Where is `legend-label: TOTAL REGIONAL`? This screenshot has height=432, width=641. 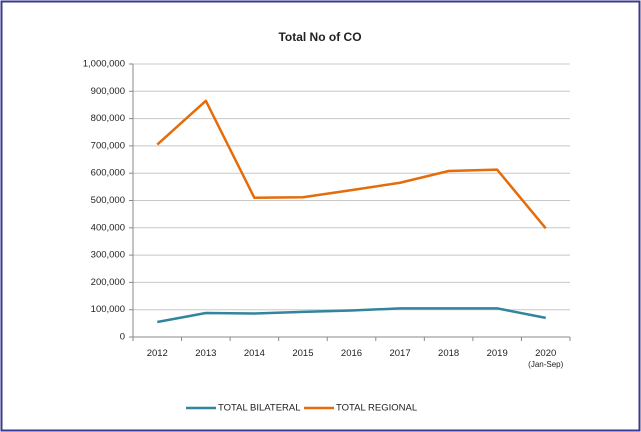
legend-label: TOTAL REGIONAL is located at coordinates (376, 408).